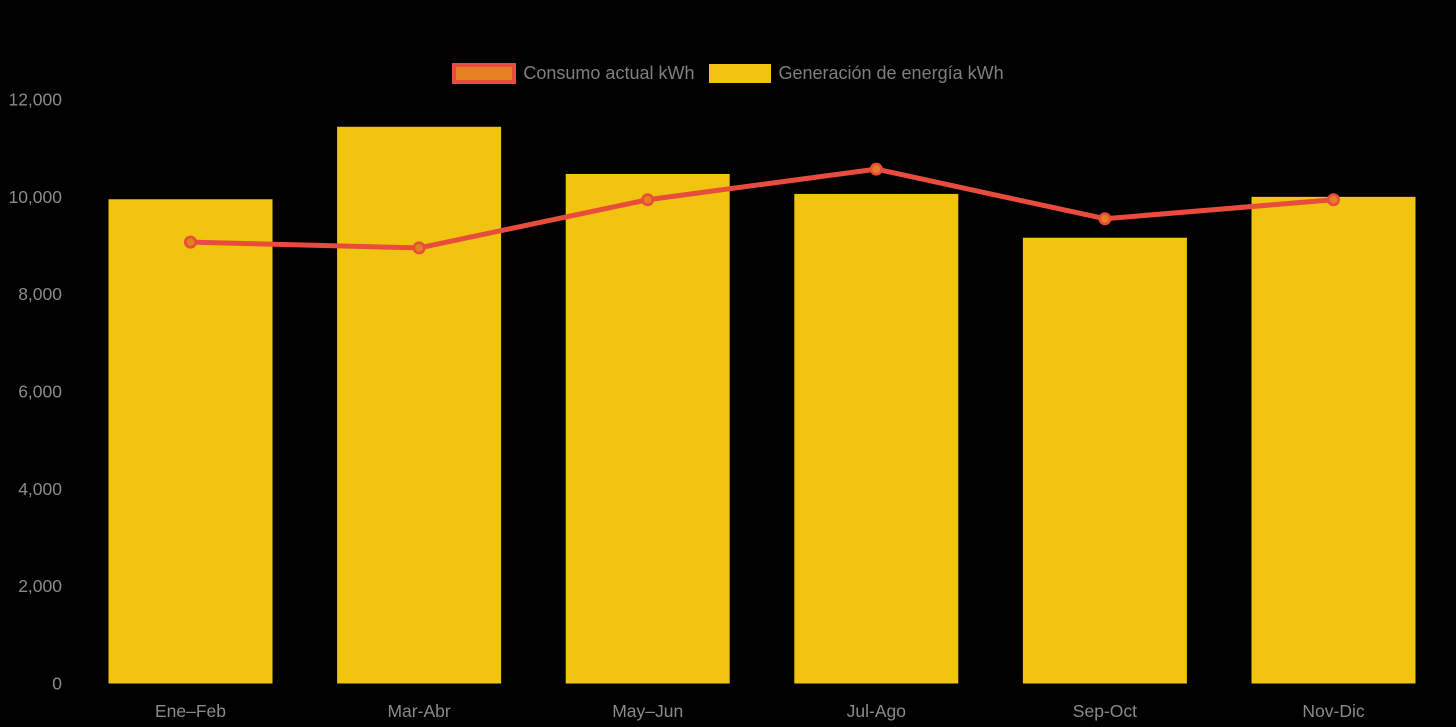  Describe the element at coordinates (57, 684) in the screenshot. I see `y-tick-label: 0` at that location.